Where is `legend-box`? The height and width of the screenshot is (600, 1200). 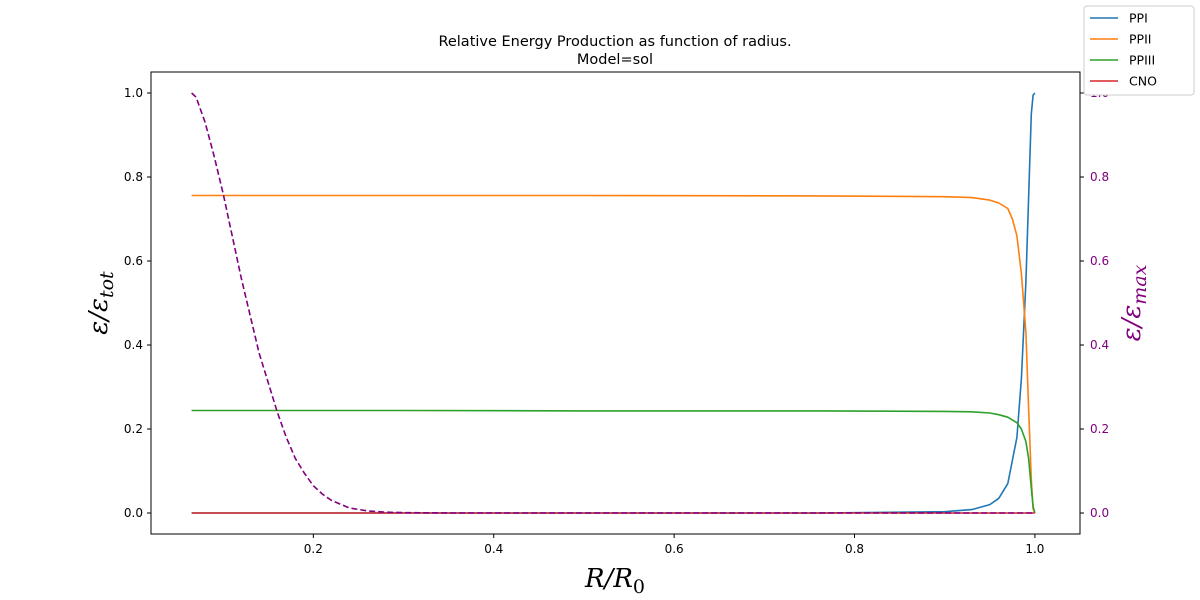 legend-box is located at coordinates (1139, 50).